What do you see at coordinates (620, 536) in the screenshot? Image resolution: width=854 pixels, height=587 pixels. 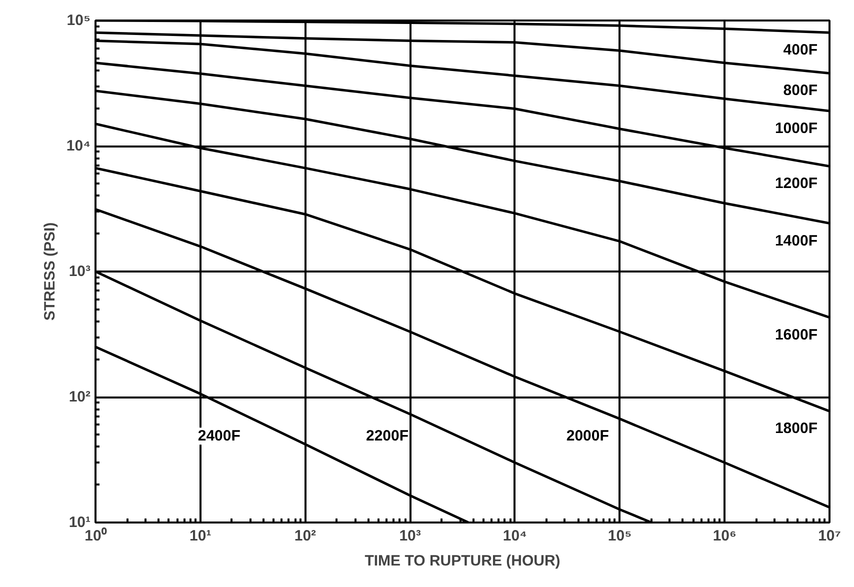 I see `x-tick-label: 10⁵` at bounding box center [620, 536].